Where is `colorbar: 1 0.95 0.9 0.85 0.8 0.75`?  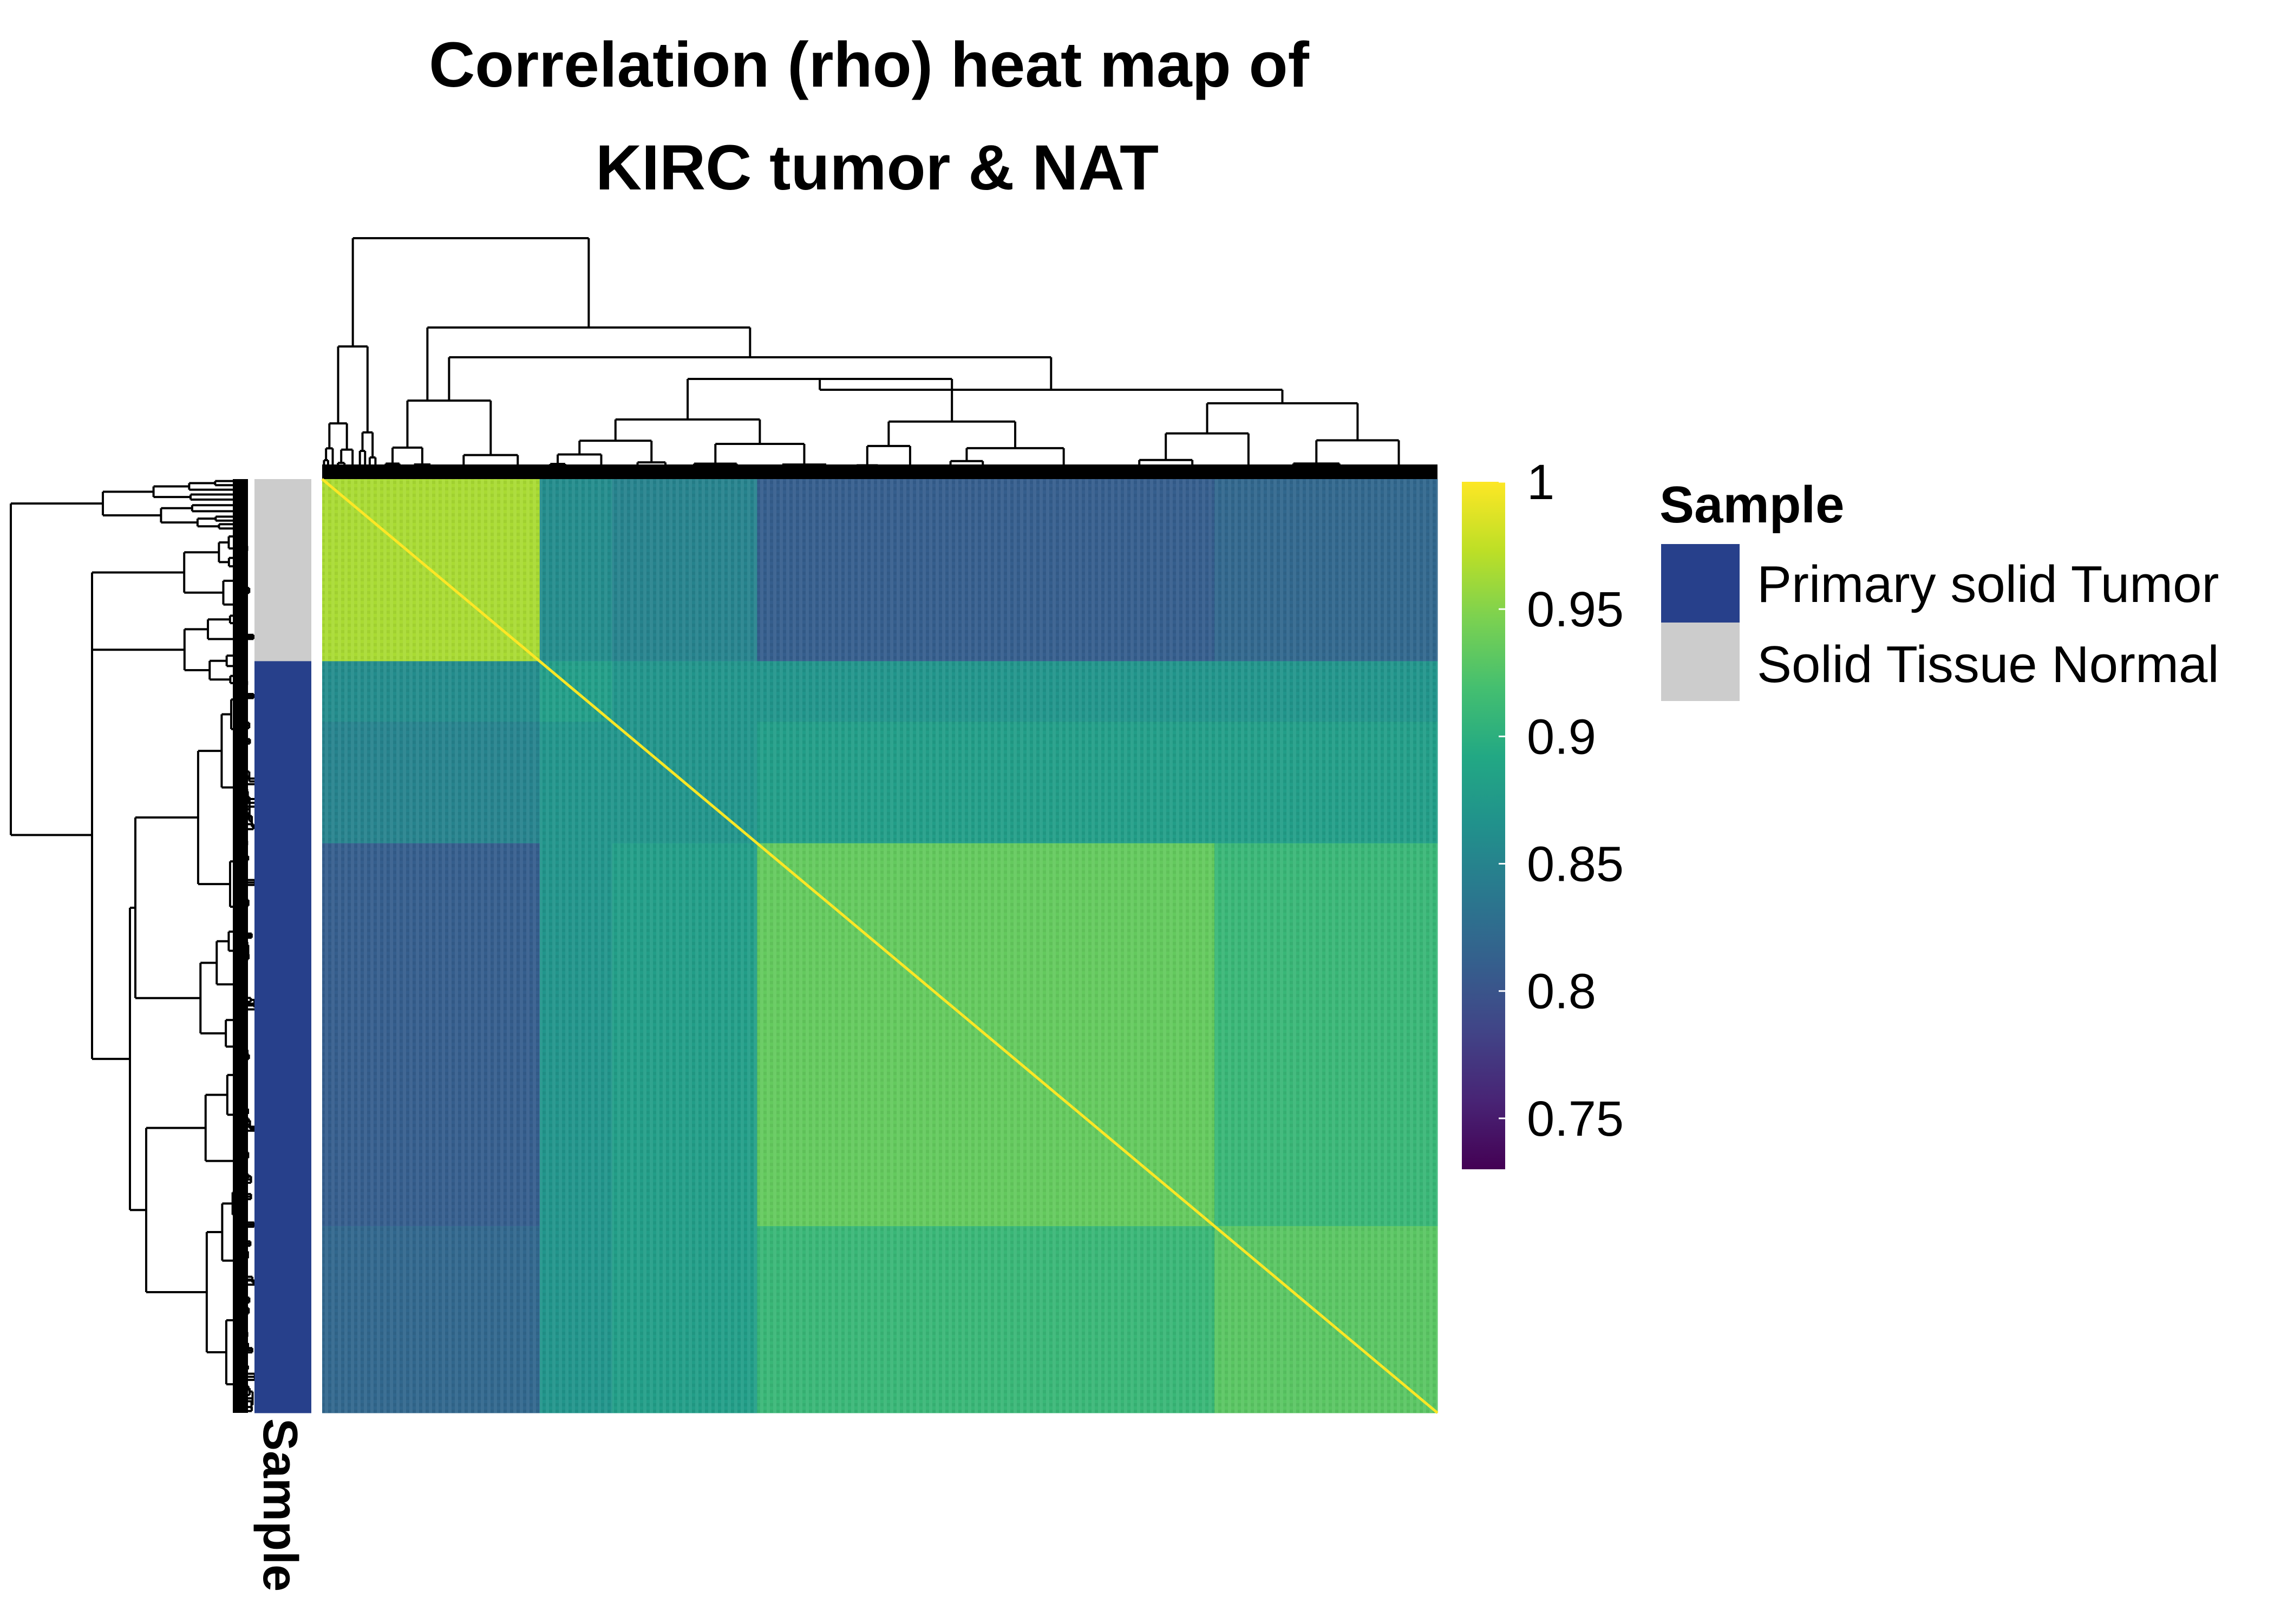
colorbar: 1 0.95 0.9 0.85 0.8 0.75 is located at coordinates (1543, 812).